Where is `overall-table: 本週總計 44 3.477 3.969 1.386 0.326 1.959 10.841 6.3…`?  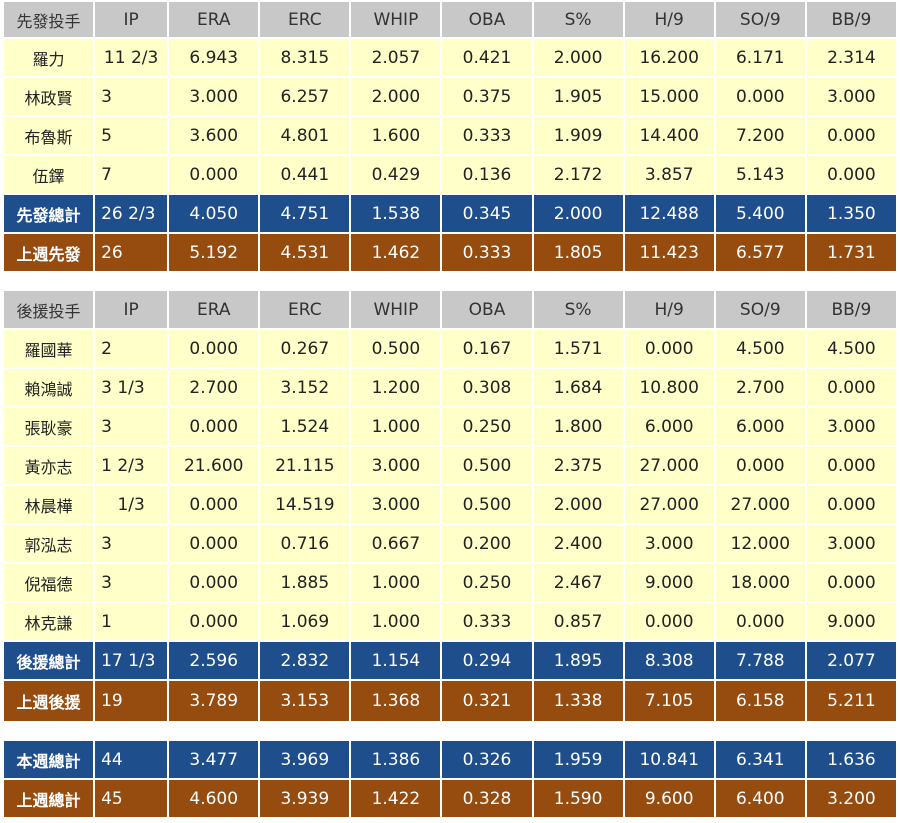
overall-table: 本週總計 44 3.477 3.969 1.386 0.326 1.959 10.841 6.3… is located at coordinates (450, 779).